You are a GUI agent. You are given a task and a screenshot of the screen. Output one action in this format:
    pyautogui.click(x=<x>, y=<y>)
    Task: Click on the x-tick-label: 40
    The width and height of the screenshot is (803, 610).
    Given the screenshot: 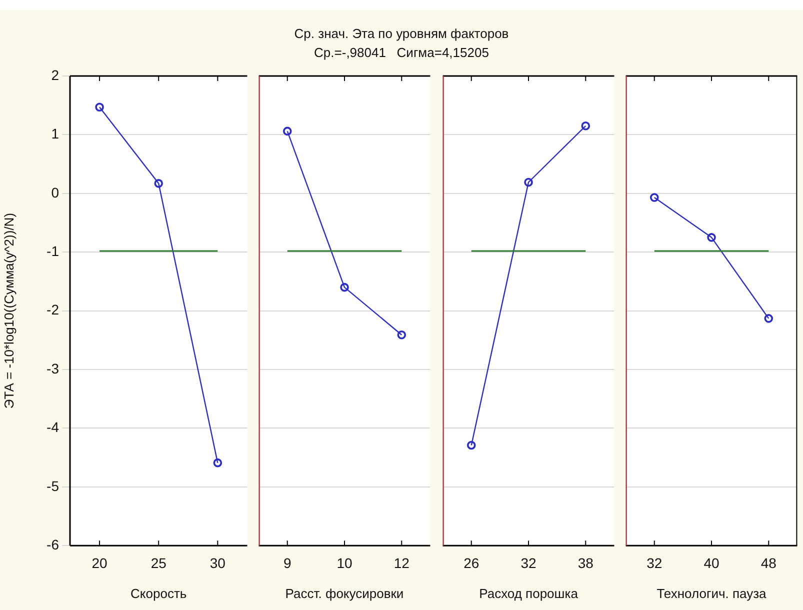 What is the action you would take?
    pyautogui.click(x=712, y=562)
    